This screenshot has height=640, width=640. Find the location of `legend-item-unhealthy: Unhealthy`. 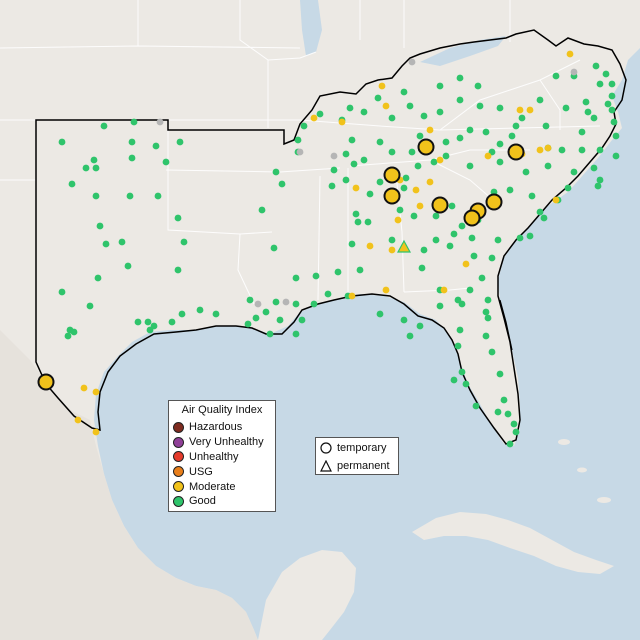

legend-item-unhealthy: Unhealthy is located at coordinates (222, 457).